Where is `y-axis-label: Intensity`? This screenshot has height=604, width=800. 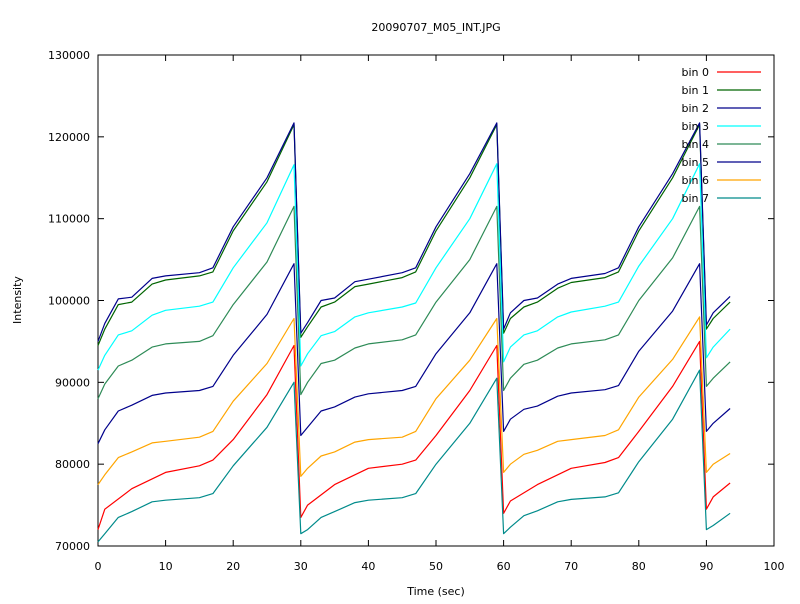 y-axis-label: Intensity is located at coordinates (17, 300).